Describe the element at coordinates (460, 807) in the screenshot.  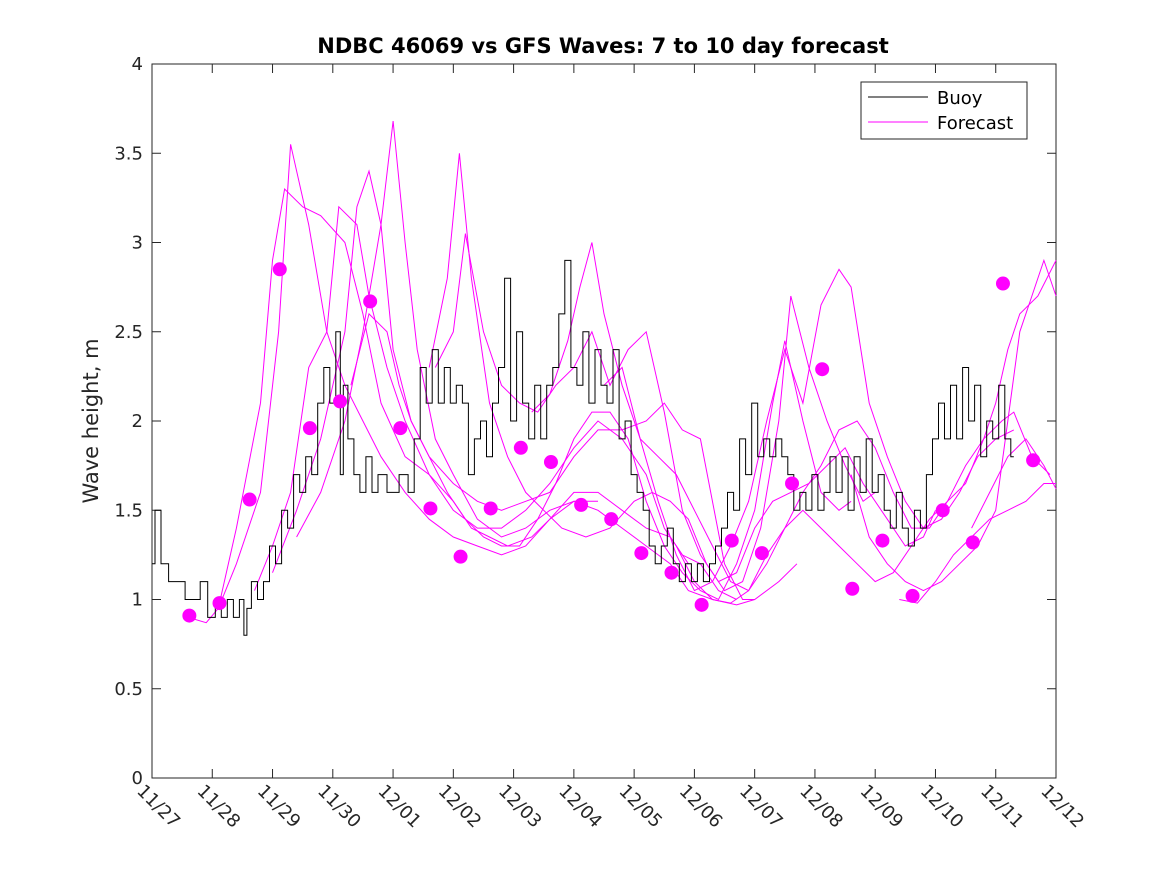
I see `x-tick-label: 12/02` at that location.